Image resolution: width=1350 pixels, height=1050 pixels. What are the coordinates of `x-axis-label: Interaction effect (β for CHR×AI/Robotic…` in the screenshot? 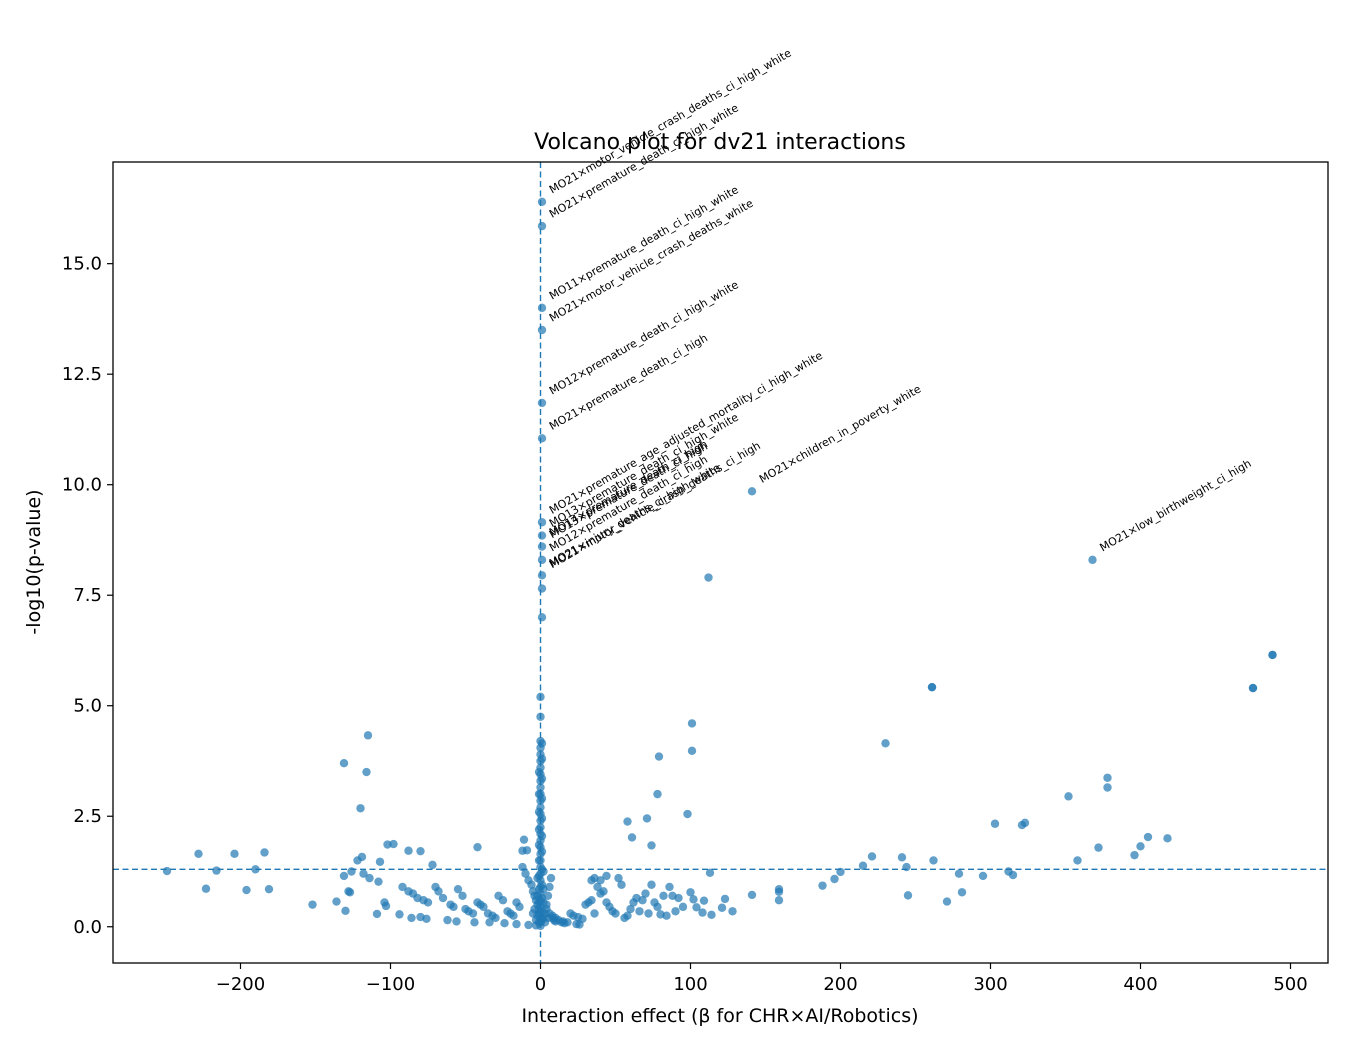 It's located at (719, 1016).